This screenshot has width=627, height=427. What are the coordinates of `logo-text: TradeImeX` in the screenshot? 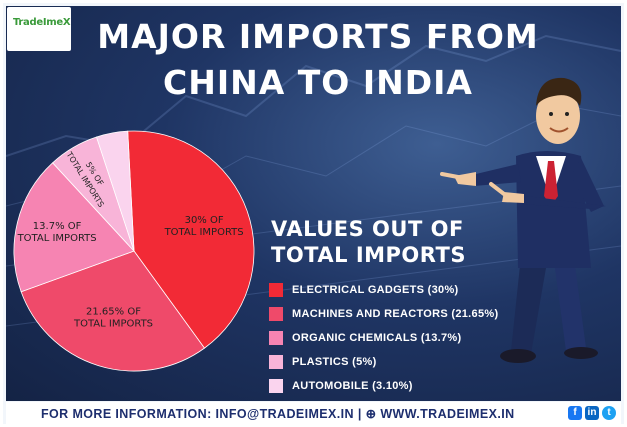 It's located at (42, 22).